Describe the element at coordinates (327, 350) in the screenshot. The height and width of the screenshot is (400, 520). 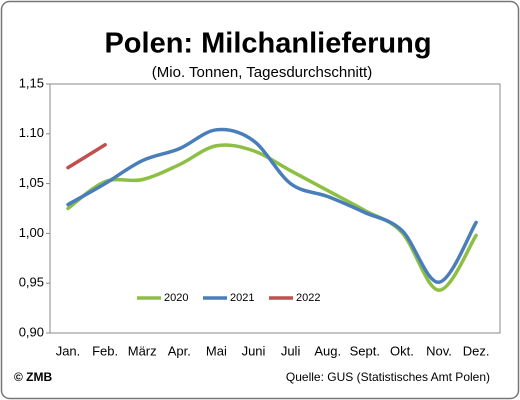
I see `x-tick-label: Aug.` at that location.